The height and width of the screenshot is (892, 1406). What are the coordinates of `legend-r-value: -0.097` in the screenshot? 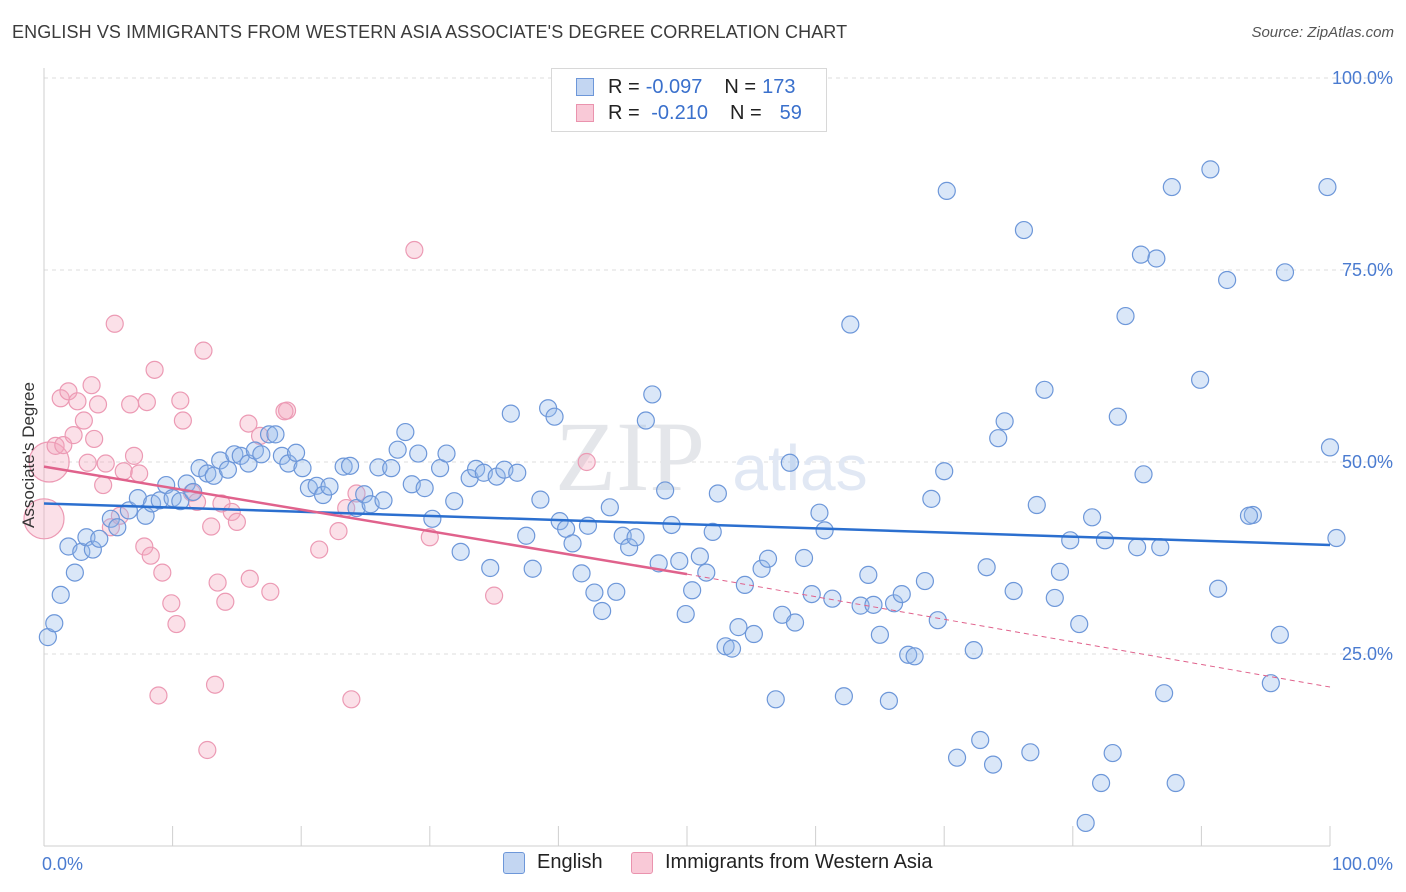 It's located at (674, 86).